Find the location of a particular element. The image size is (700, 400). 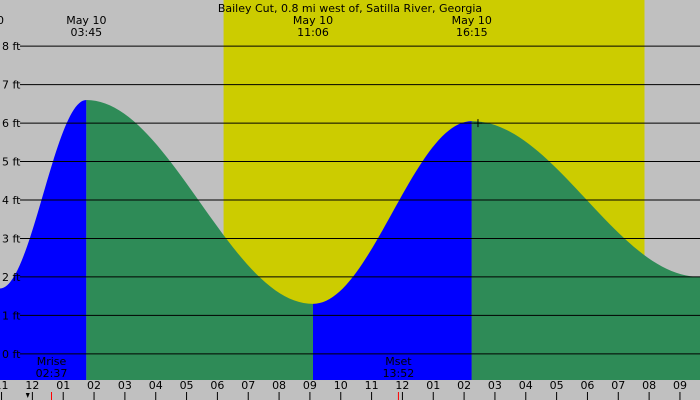

moon-event-time: 02:37 is located at coordinates (52, 373).